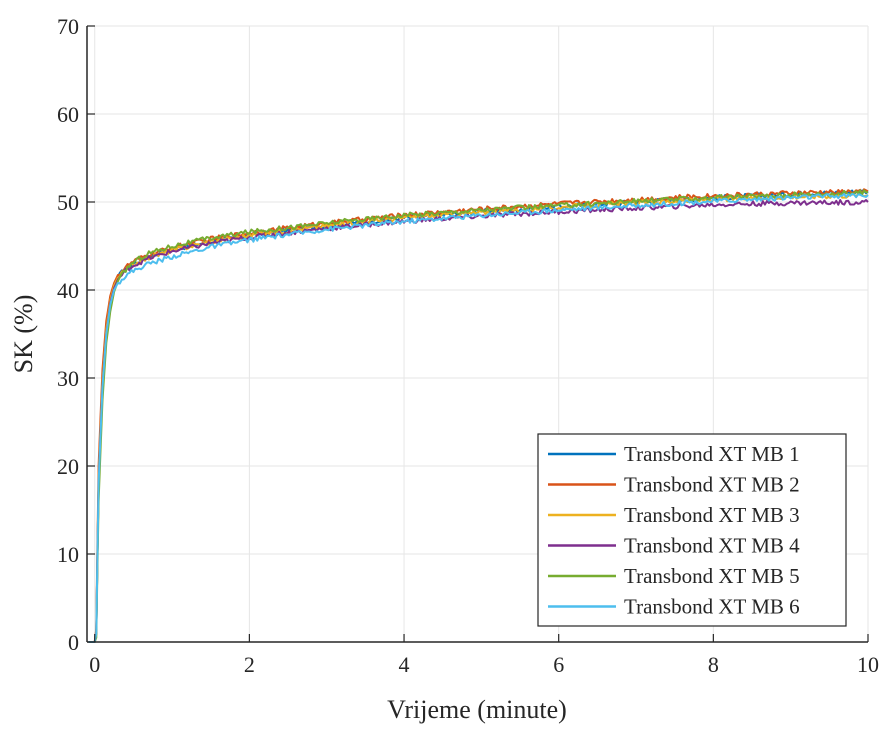  I want to click on y-tick-label: 40, so click(68, 290).